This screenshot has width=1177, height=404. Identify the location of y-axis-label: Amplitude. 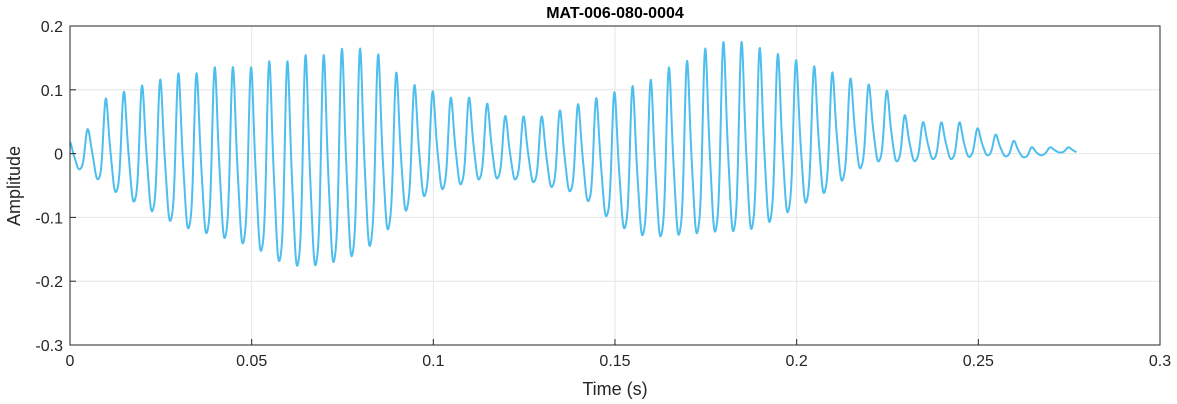
(14, 186).